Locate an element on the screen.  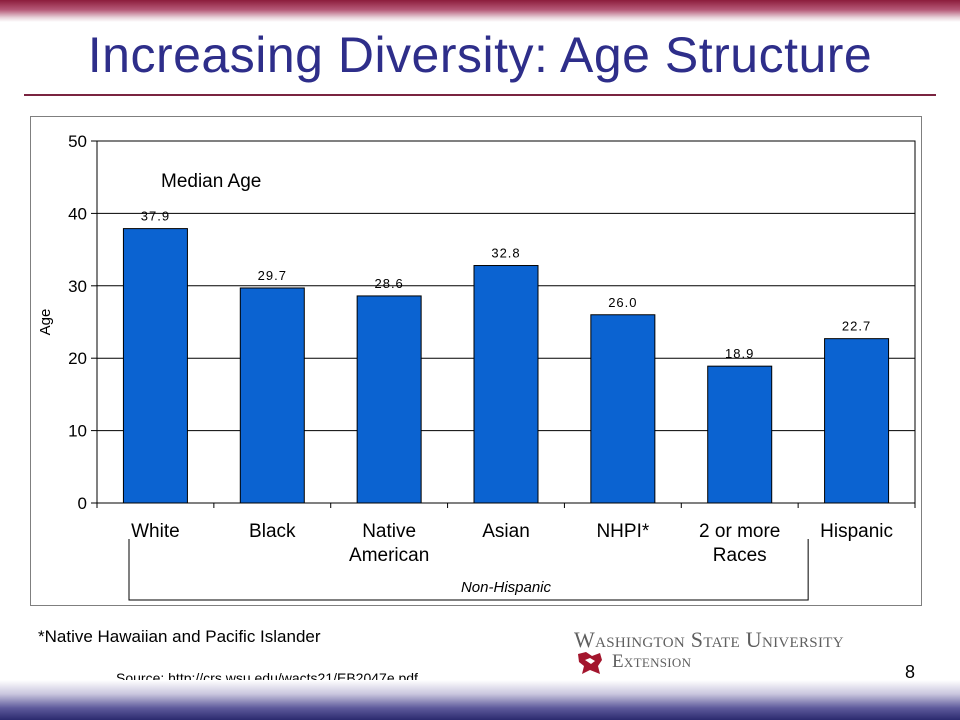
x-category-label: American is located at coordinates (389, 555).